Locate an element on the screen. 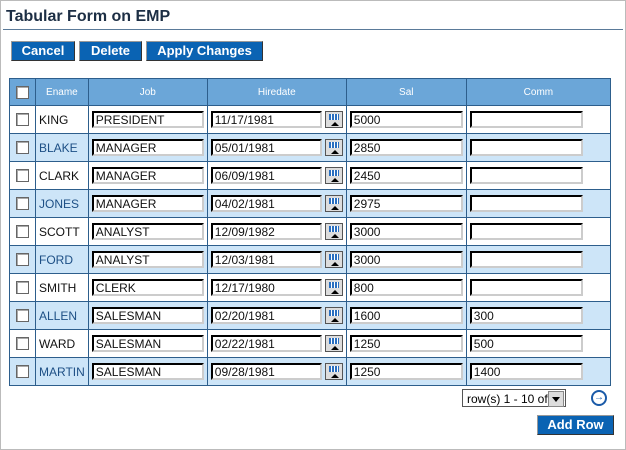 The image size is (626, 450). hiredate-input: 09/28/1981 is located at coordinates (266, 371).